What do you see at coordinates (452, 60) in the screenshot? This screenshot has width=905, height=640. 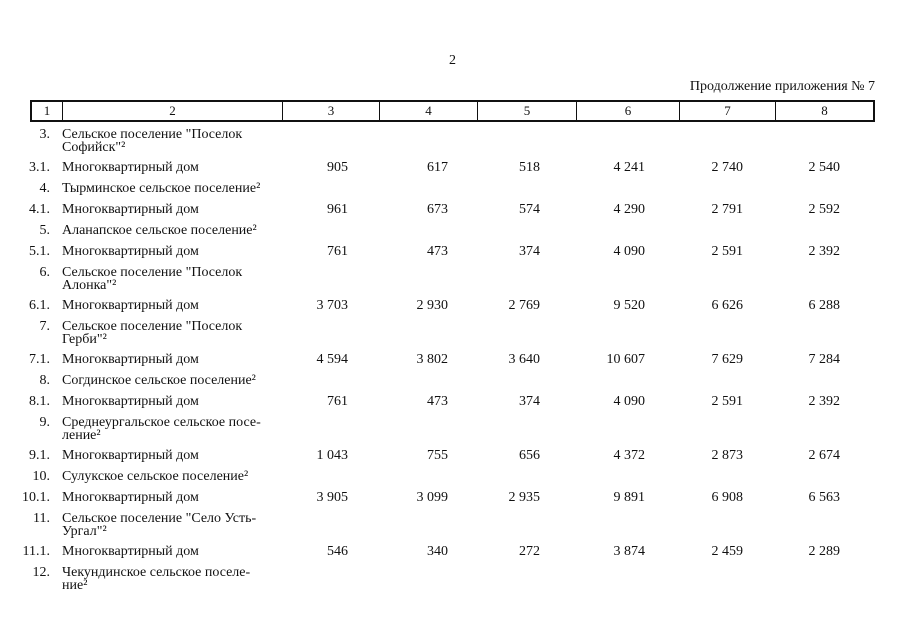 I see `page-number: 2` at bounding box center [452, 60].